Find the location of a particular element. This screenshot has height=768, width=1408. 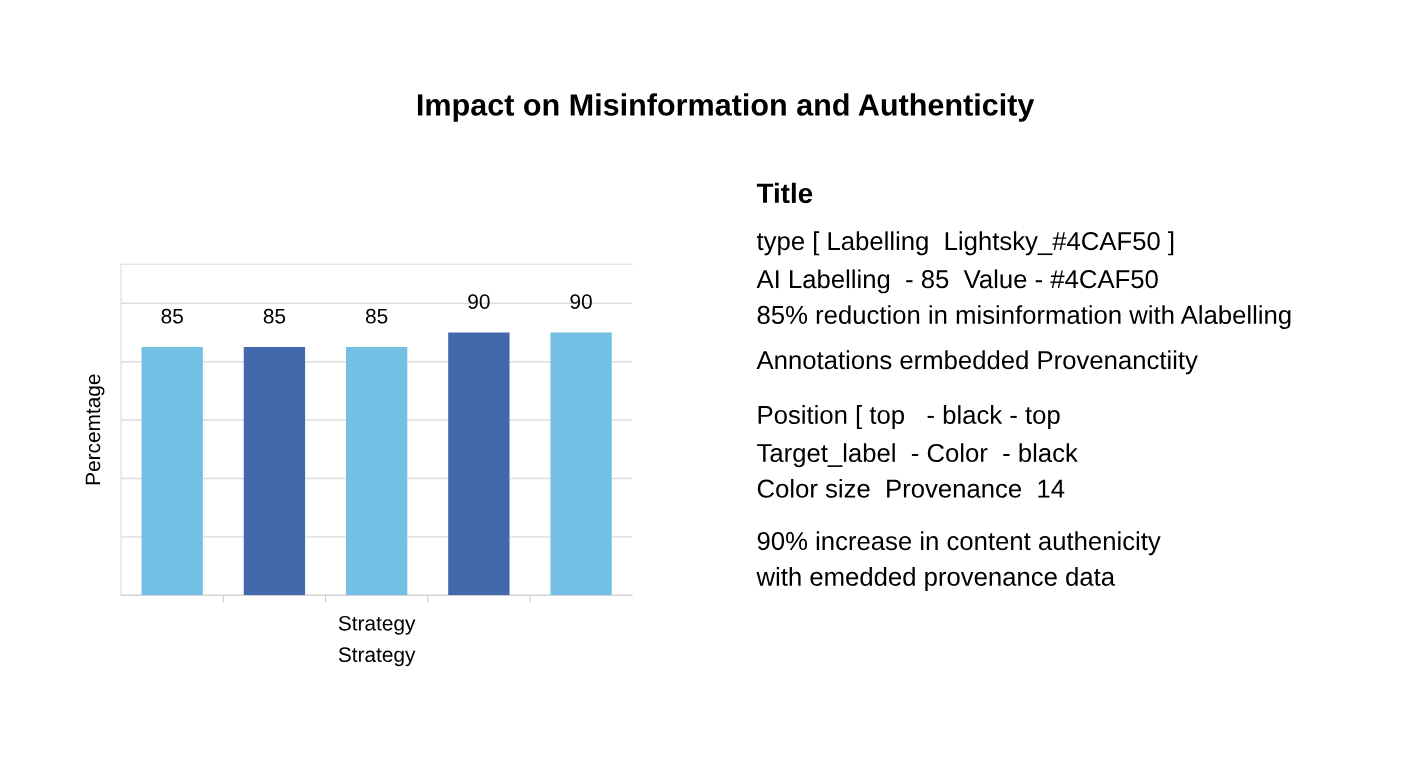

text: Title is located at coordinates (784, 193).